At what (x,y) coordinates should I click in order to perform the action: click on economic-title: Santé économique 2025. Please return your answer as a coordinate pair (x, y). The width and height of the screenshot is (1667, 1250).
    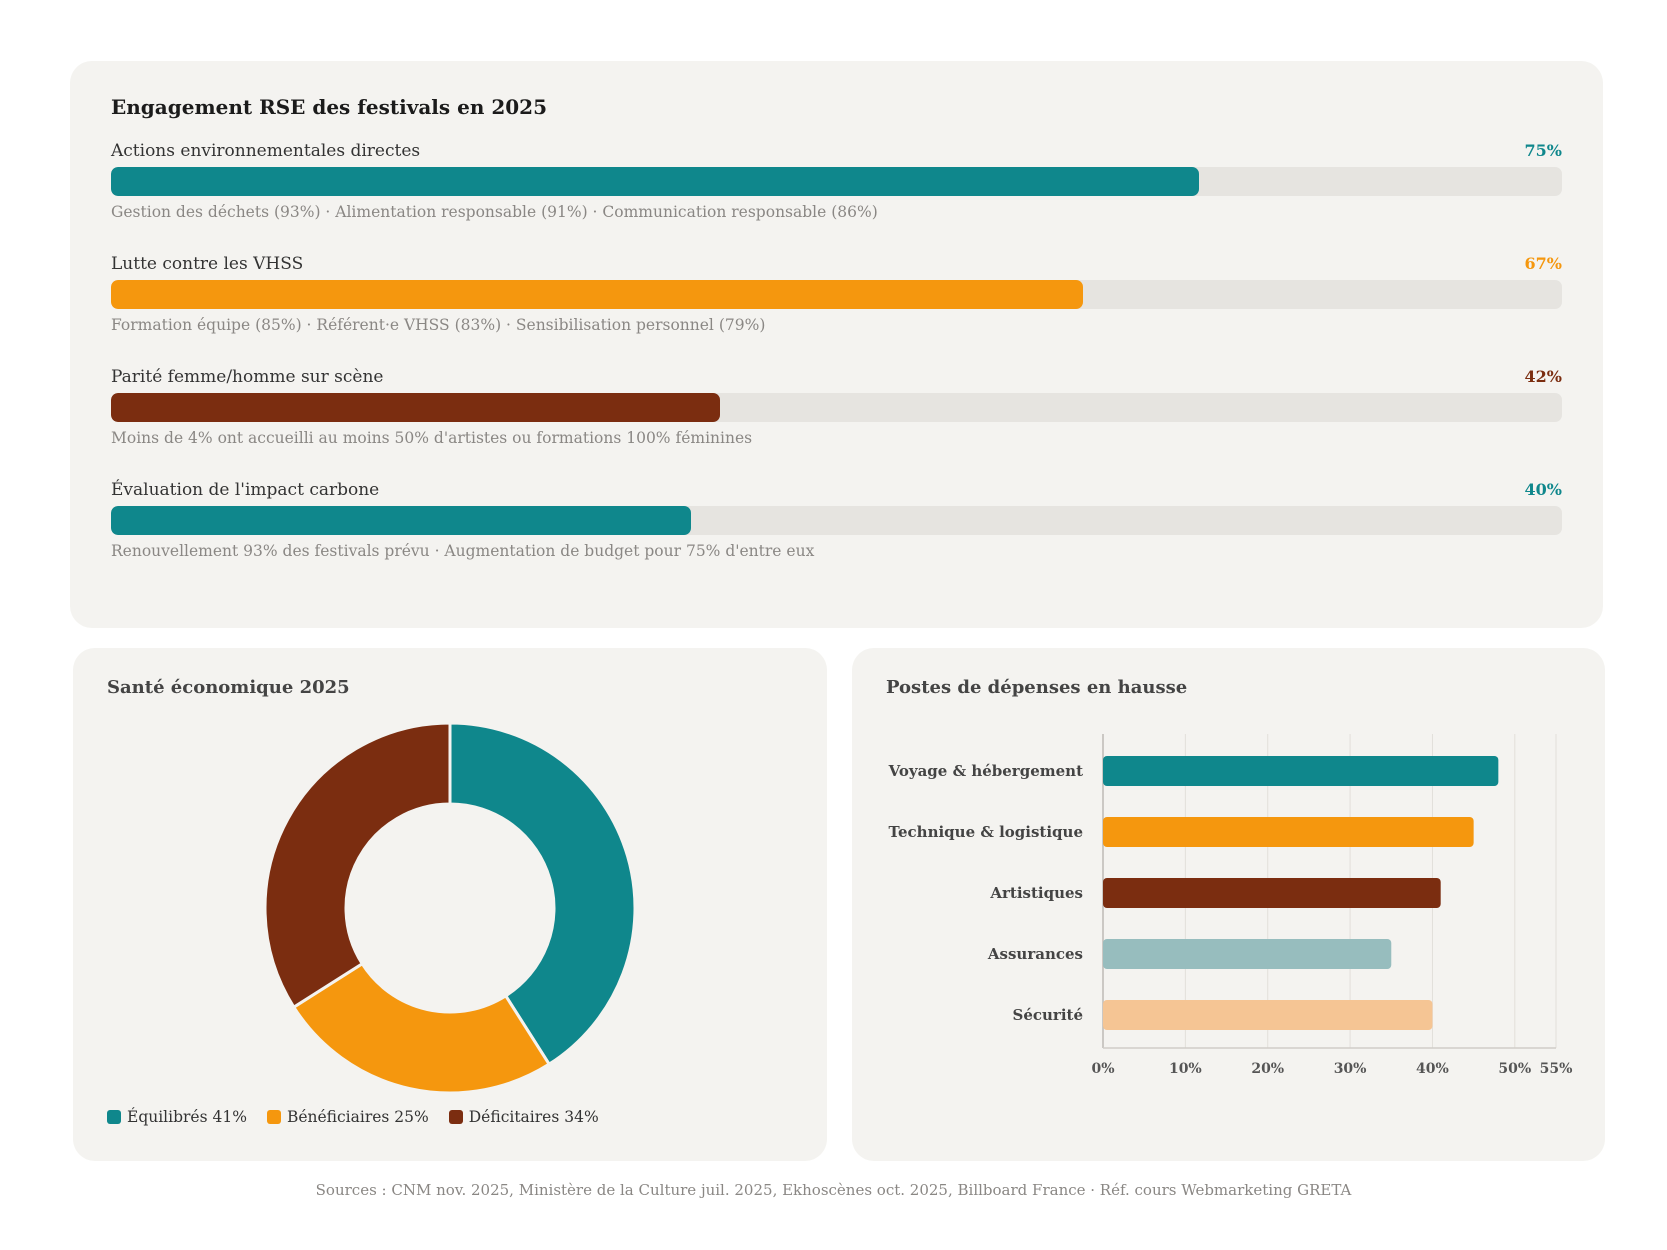
    Looking at the image, I should click on (228, 687).